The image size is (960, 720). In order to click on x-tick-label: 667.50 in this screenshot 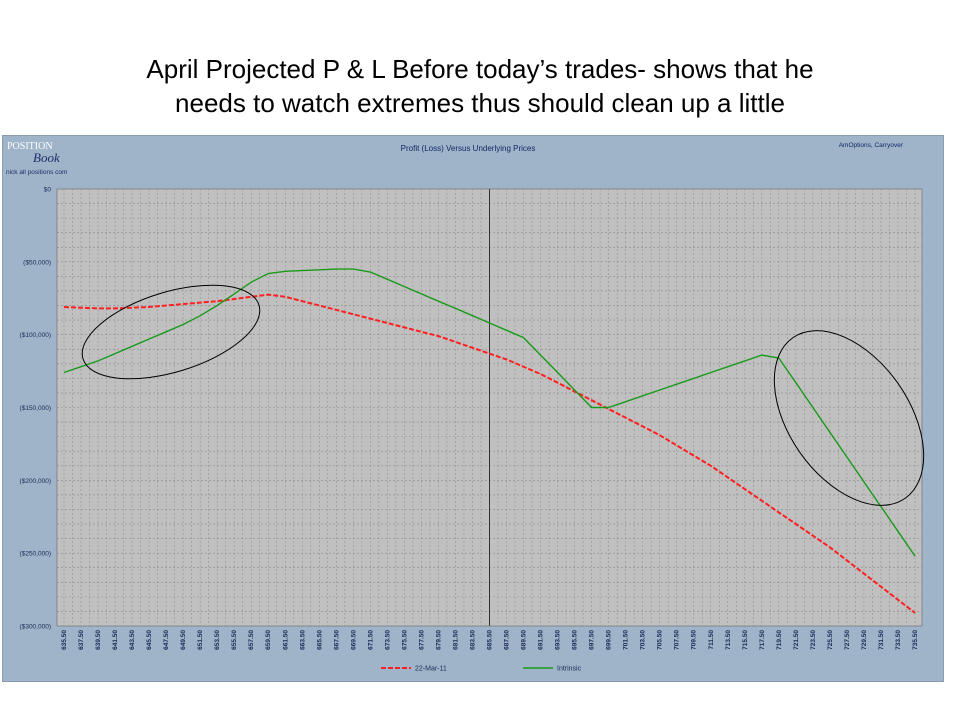, I will do `click(336, 640)`.